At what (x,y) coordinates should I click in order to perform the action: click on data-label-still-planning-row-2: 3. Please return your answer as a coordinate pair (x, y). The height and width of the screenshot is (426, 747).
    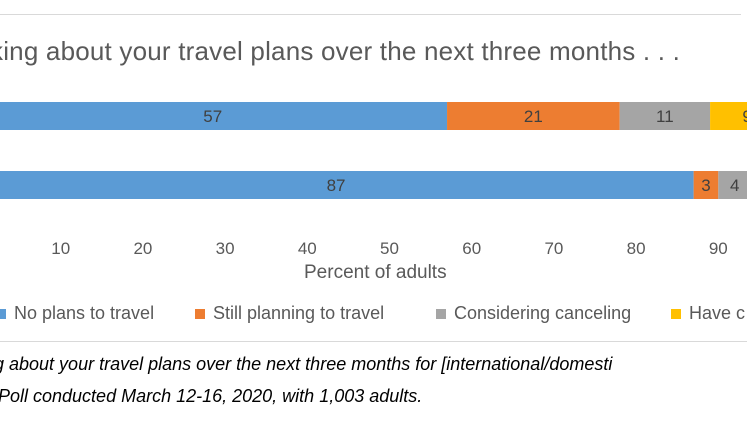
    Looking at the image, I should click on (705, 185).